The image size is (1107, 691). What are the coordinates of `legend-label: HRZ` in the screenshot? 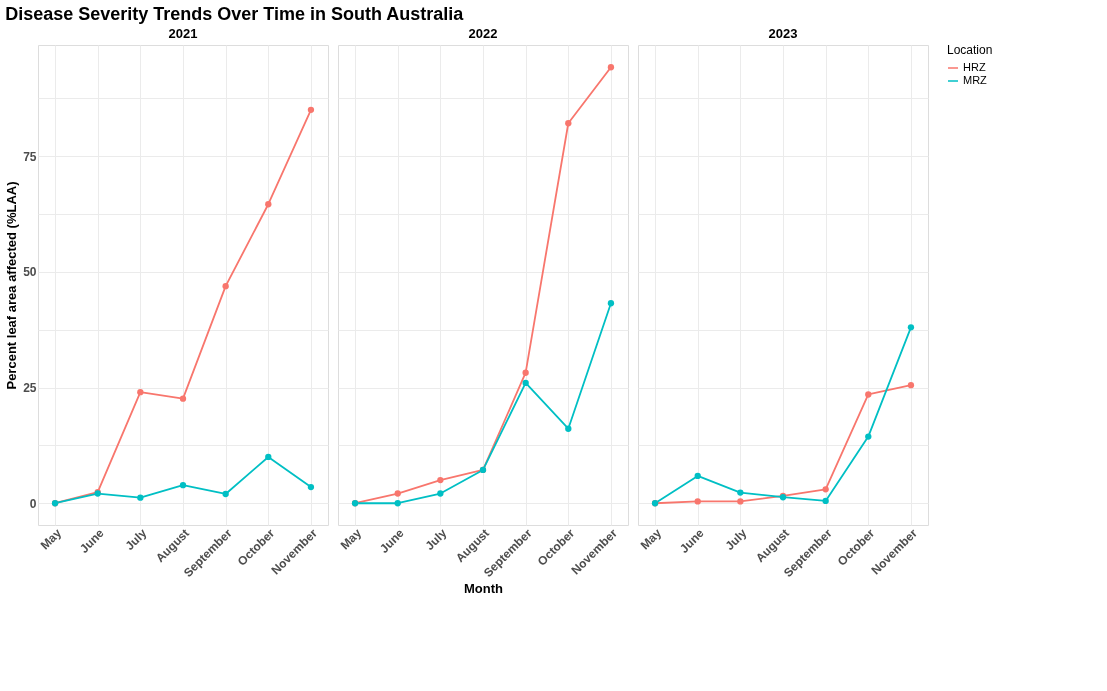 It's located at (974, 67).